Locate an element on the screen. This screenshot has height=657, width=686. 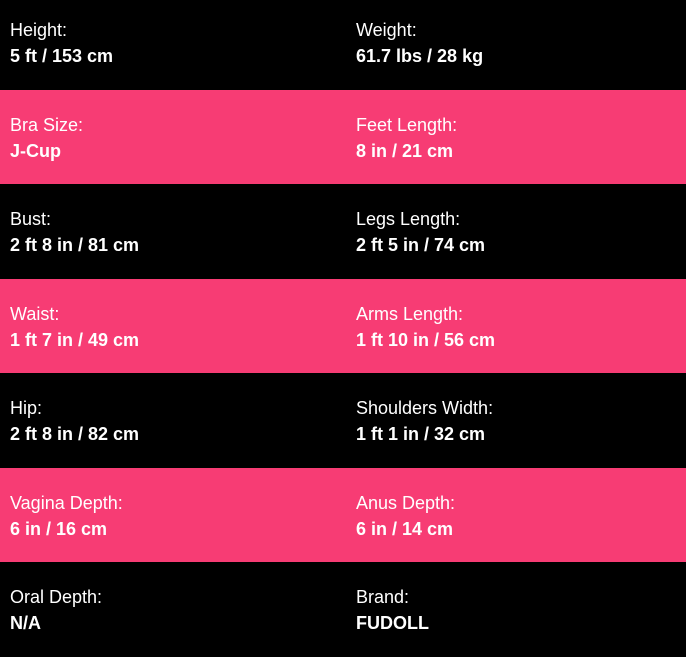
spec-cell: Feet Length: 8 in / 21 cm is located at coordinates (516, 137).